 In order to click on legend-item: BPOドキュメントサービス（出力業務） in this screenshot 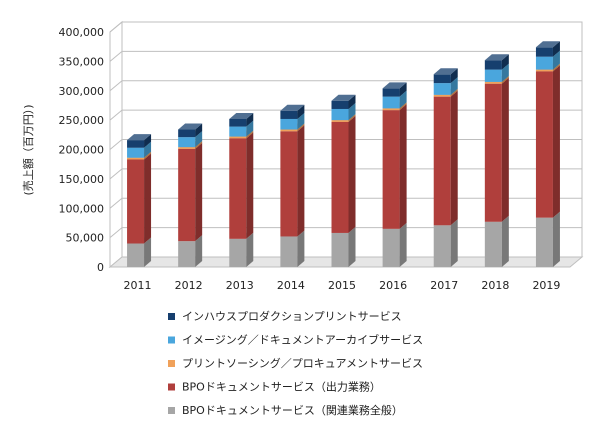, I will do `click(274, 387)`.